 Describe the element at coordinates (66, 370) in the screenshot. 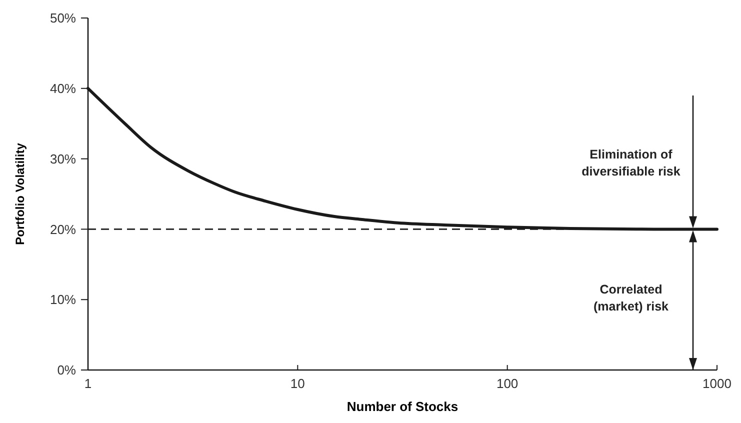

I see `y-tick-label: 0%` at that location.